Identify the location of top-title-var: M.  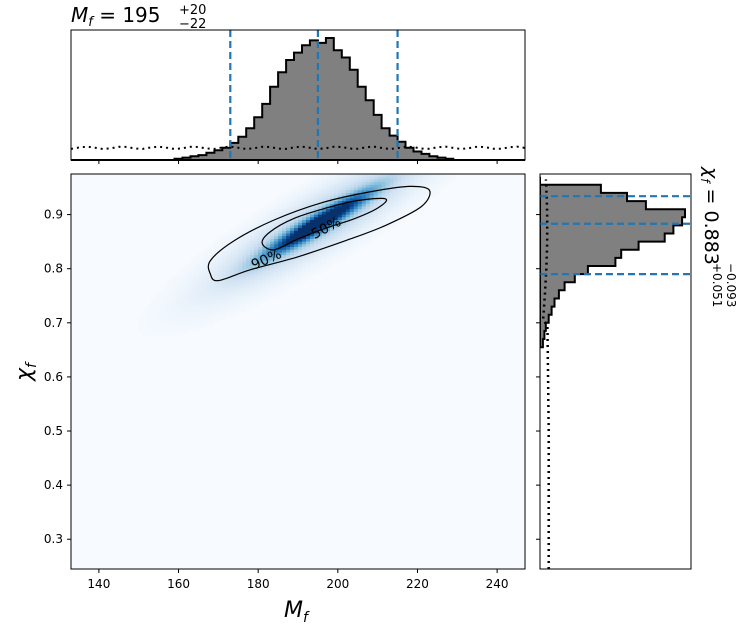
(79, 15).